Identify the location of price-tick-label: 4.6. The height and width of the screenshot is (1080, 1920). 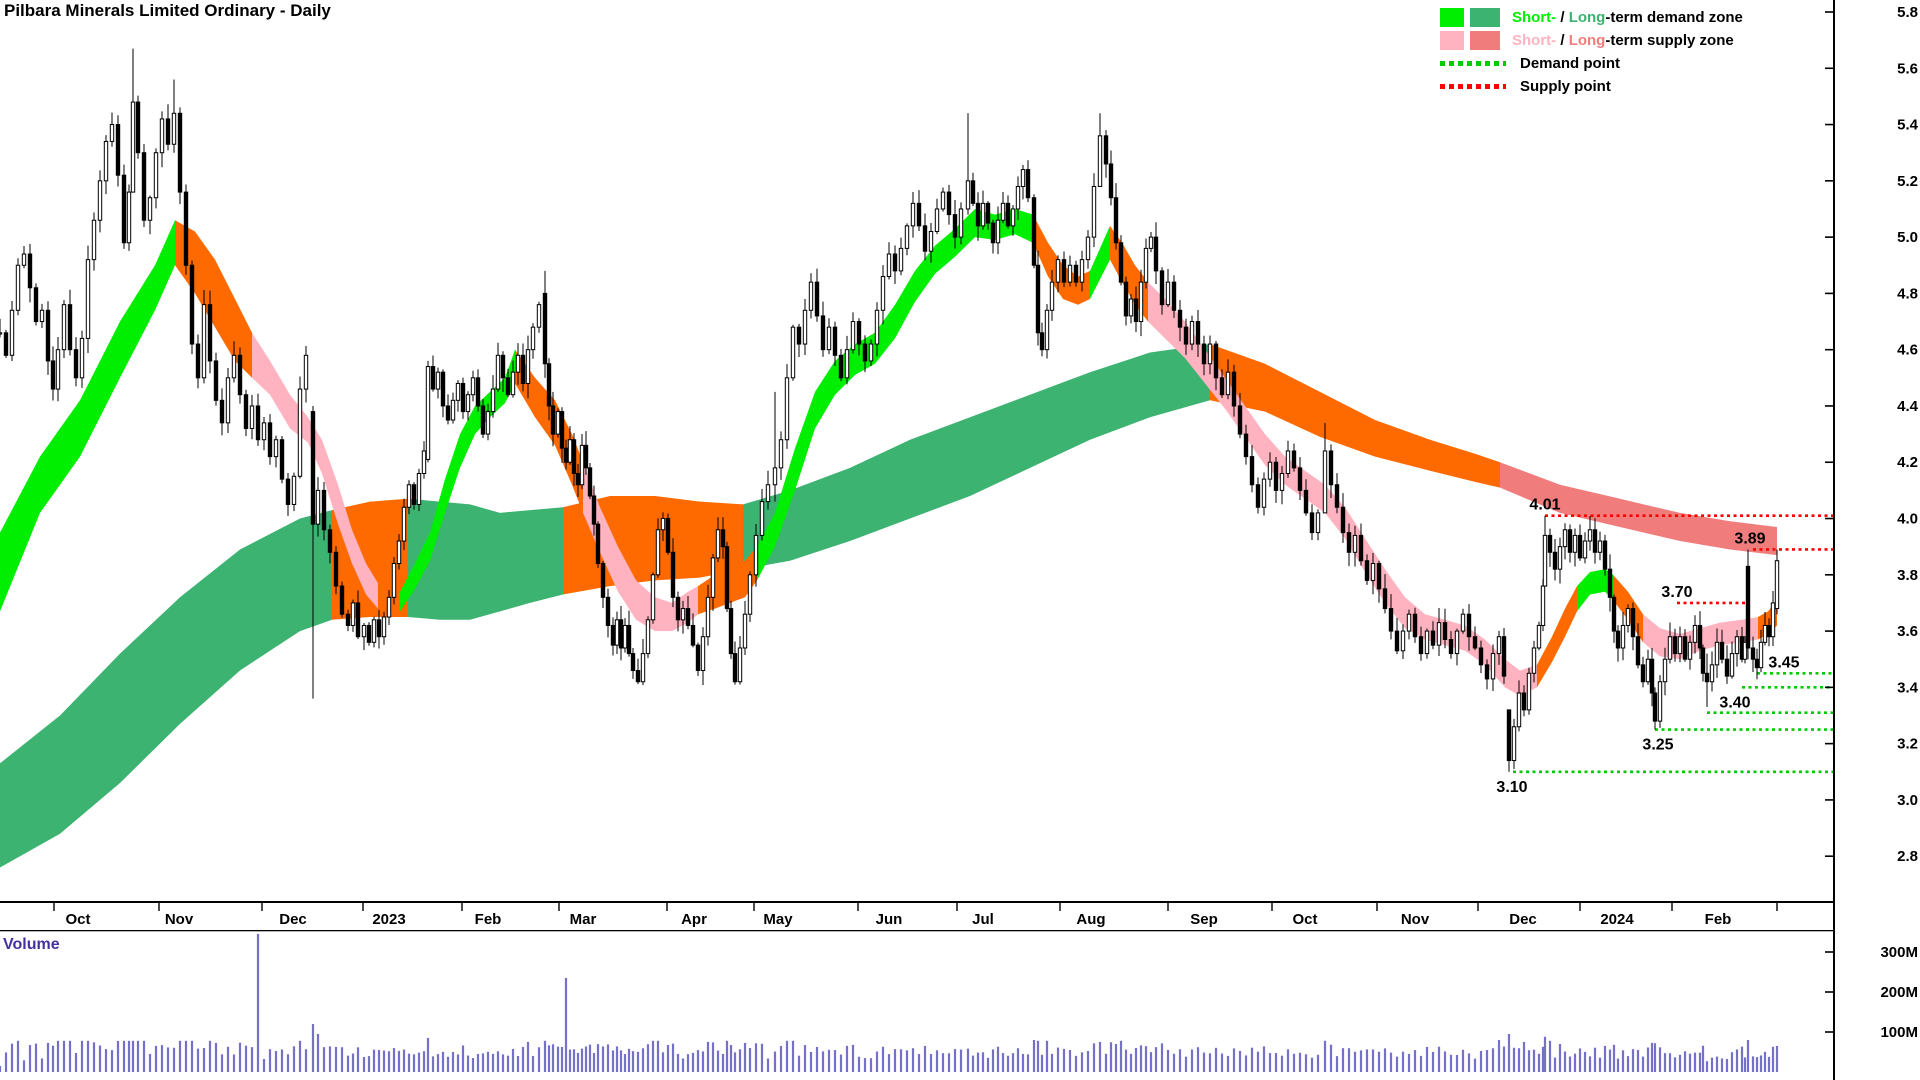
(1907, 350).